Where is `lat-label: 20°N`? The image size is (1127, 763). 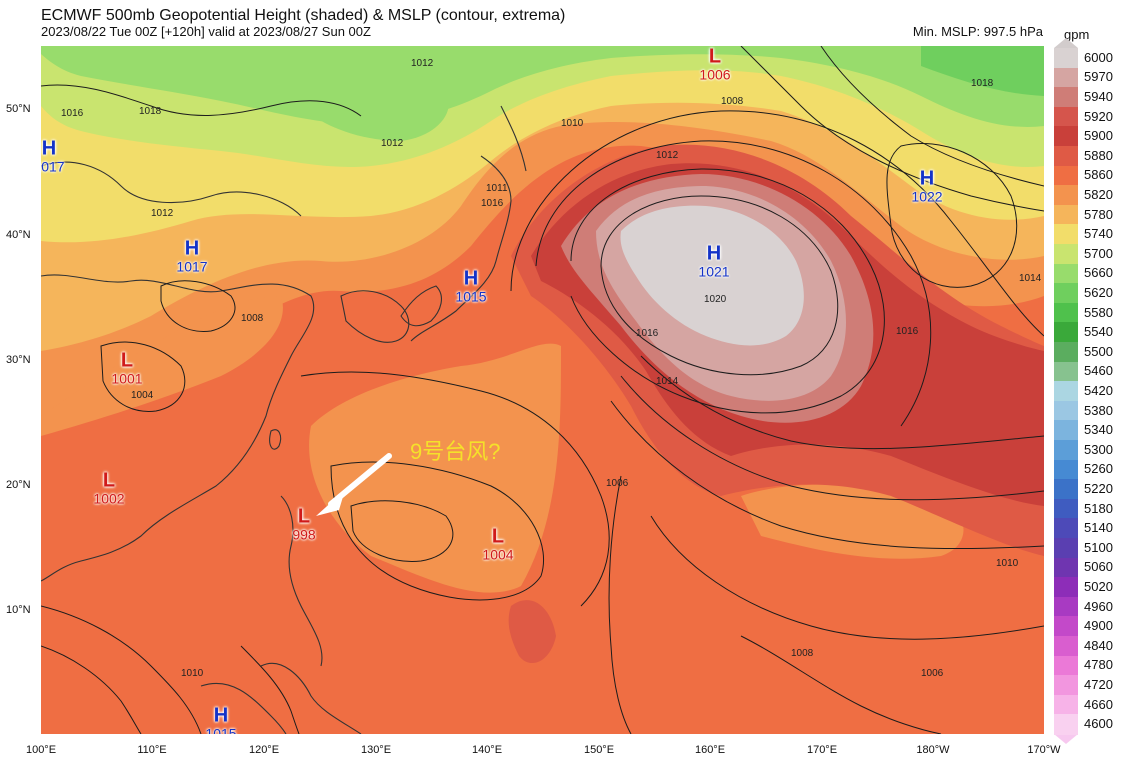
lat-label: 20°N is located at coordinates (18, 485).